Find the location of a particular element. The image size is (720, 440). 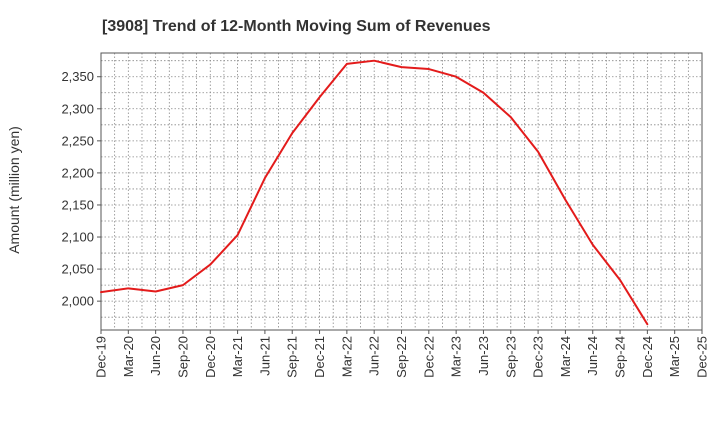

x-tick-label: Jun-20 is located at coordinates (155, 356).